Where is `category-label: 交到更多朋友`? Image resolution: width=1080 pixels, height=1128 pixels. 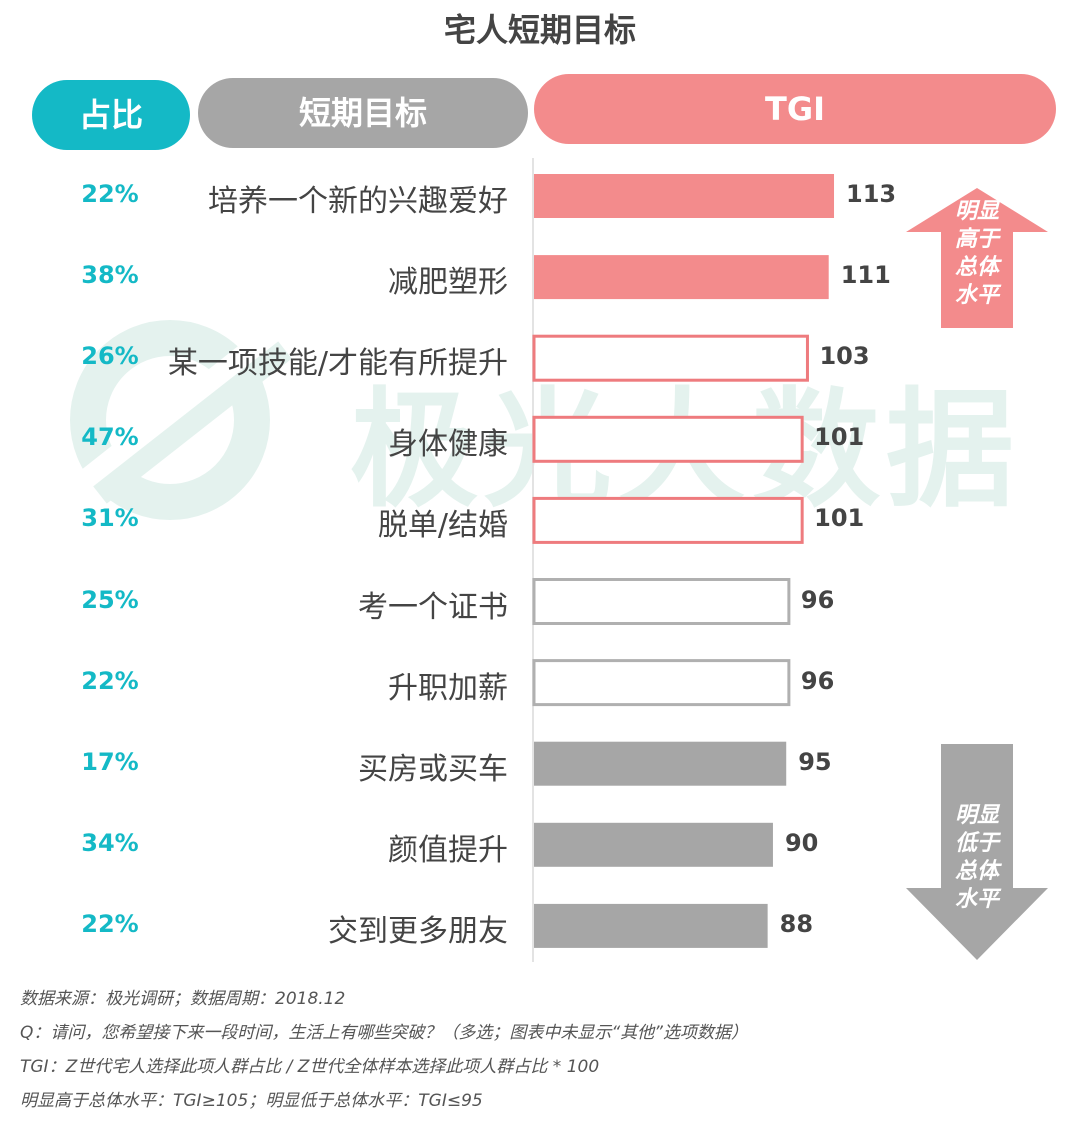 category-label: 交到更多朋友 is located at coordinates (418, 931).